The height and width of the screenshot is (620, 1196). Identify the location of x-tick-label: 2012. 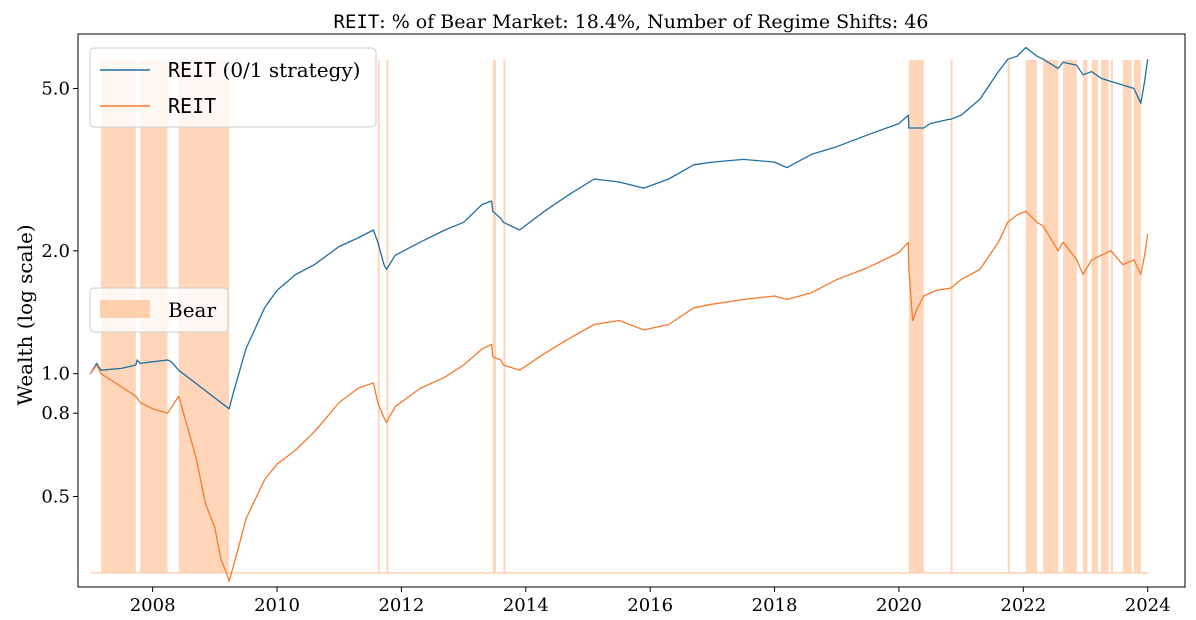
(401, 605).